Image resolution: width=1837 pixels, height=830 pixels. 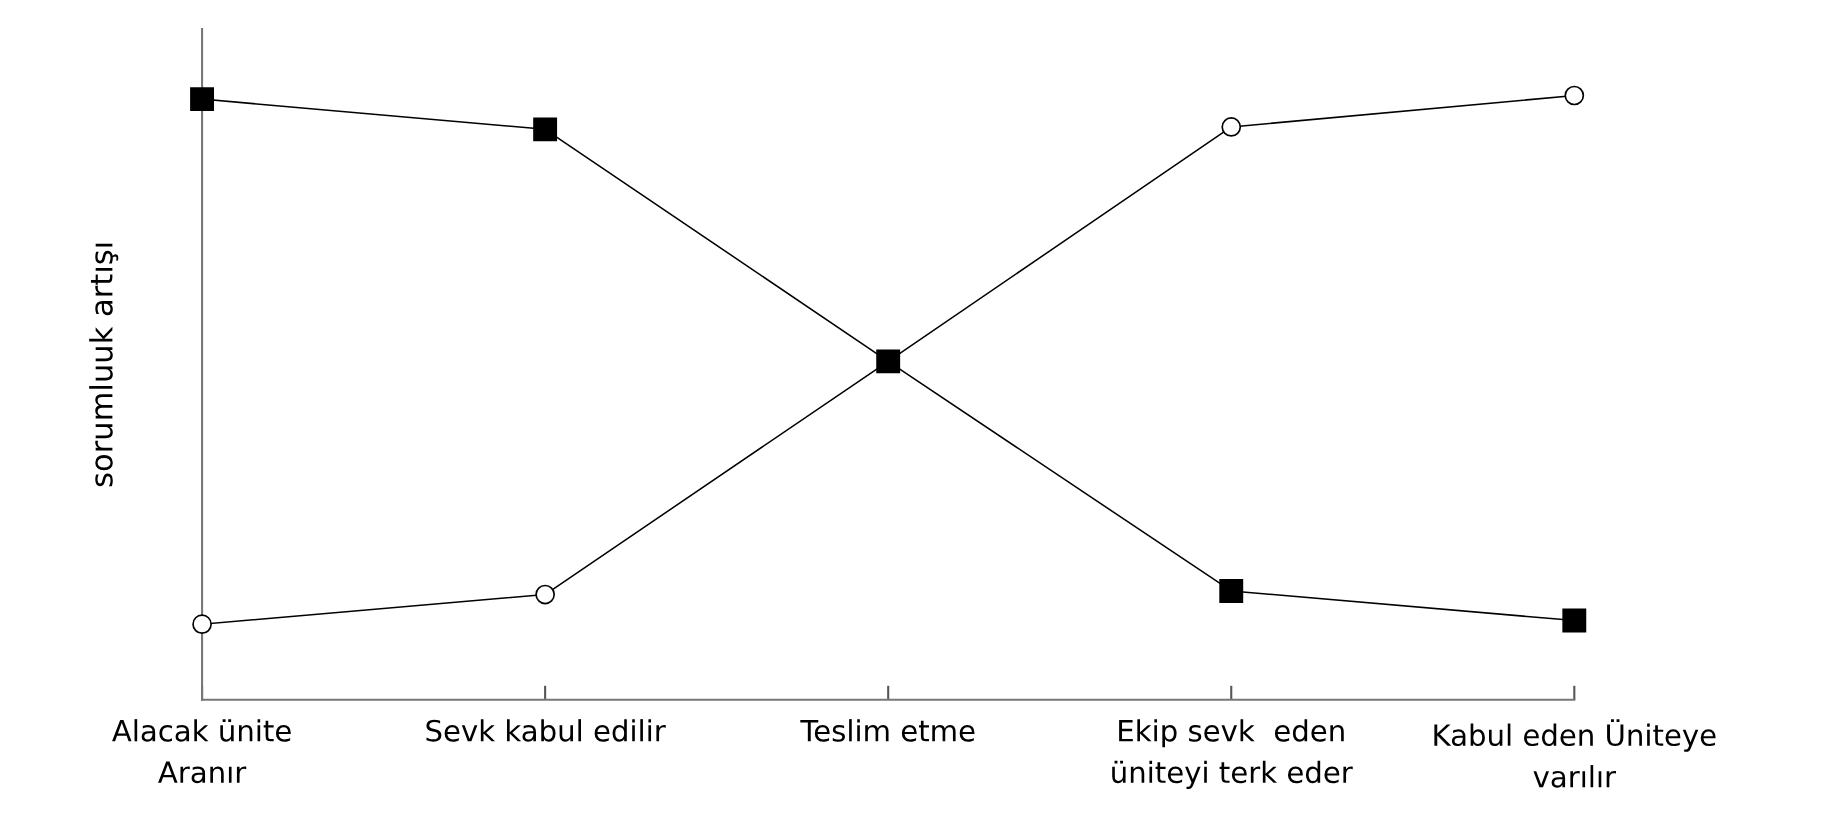 What do you see at coordinates (546, 730) in the screenshot?
I see `x-tick-label: Sevk kabul edilir` at bounding box center [546, 730].